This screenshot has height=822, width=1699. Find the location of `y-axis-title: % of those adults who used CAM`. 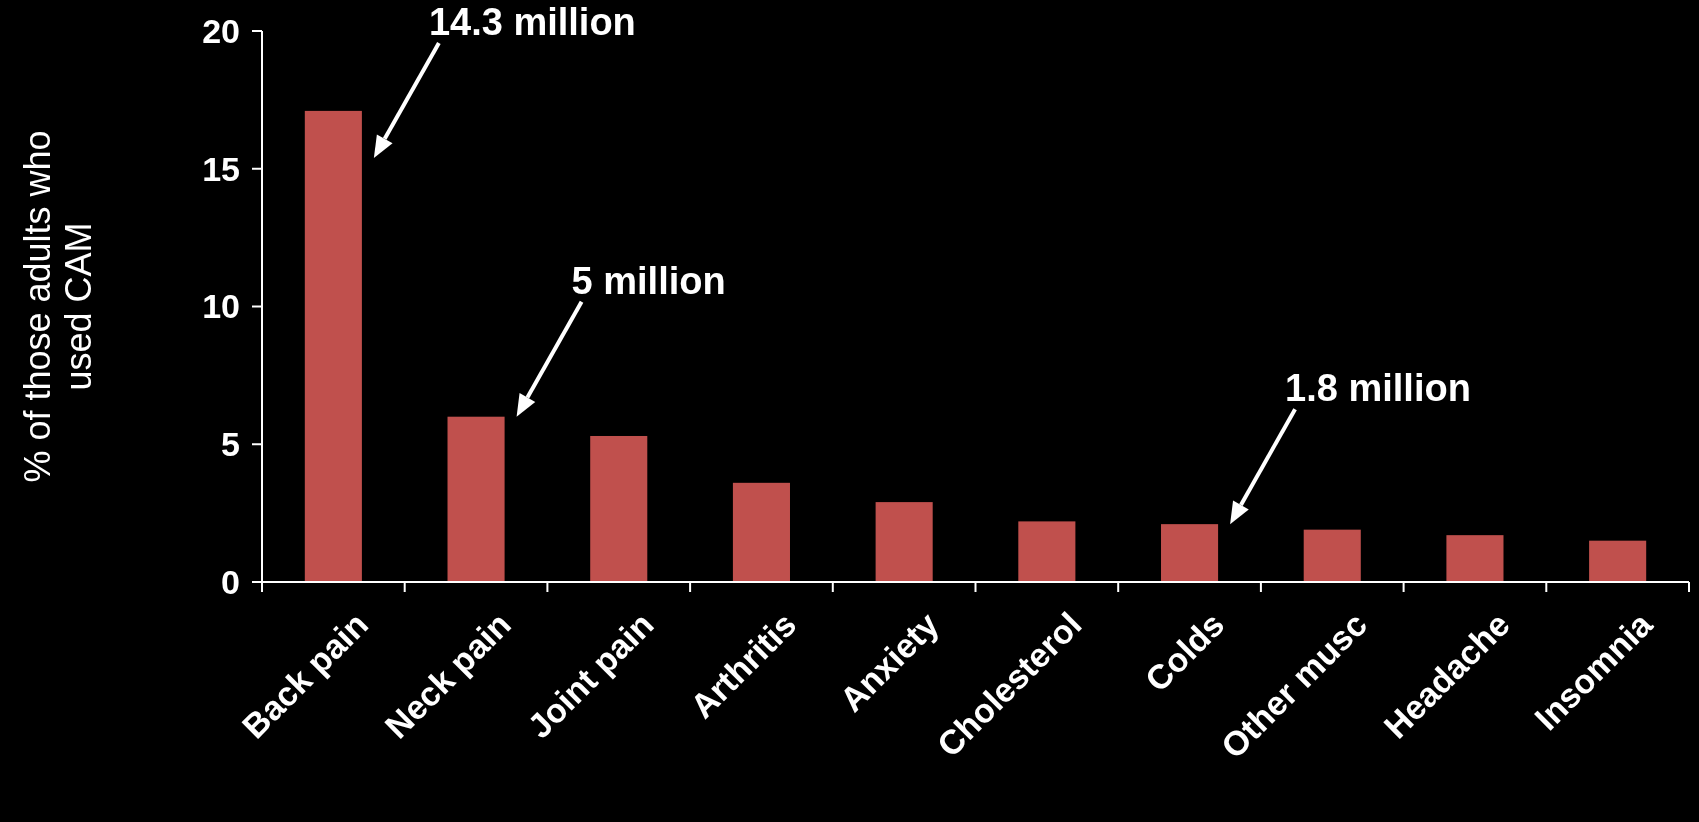

y-axis-title: % of those adults who used CAM is located at coordinates (58, 306).